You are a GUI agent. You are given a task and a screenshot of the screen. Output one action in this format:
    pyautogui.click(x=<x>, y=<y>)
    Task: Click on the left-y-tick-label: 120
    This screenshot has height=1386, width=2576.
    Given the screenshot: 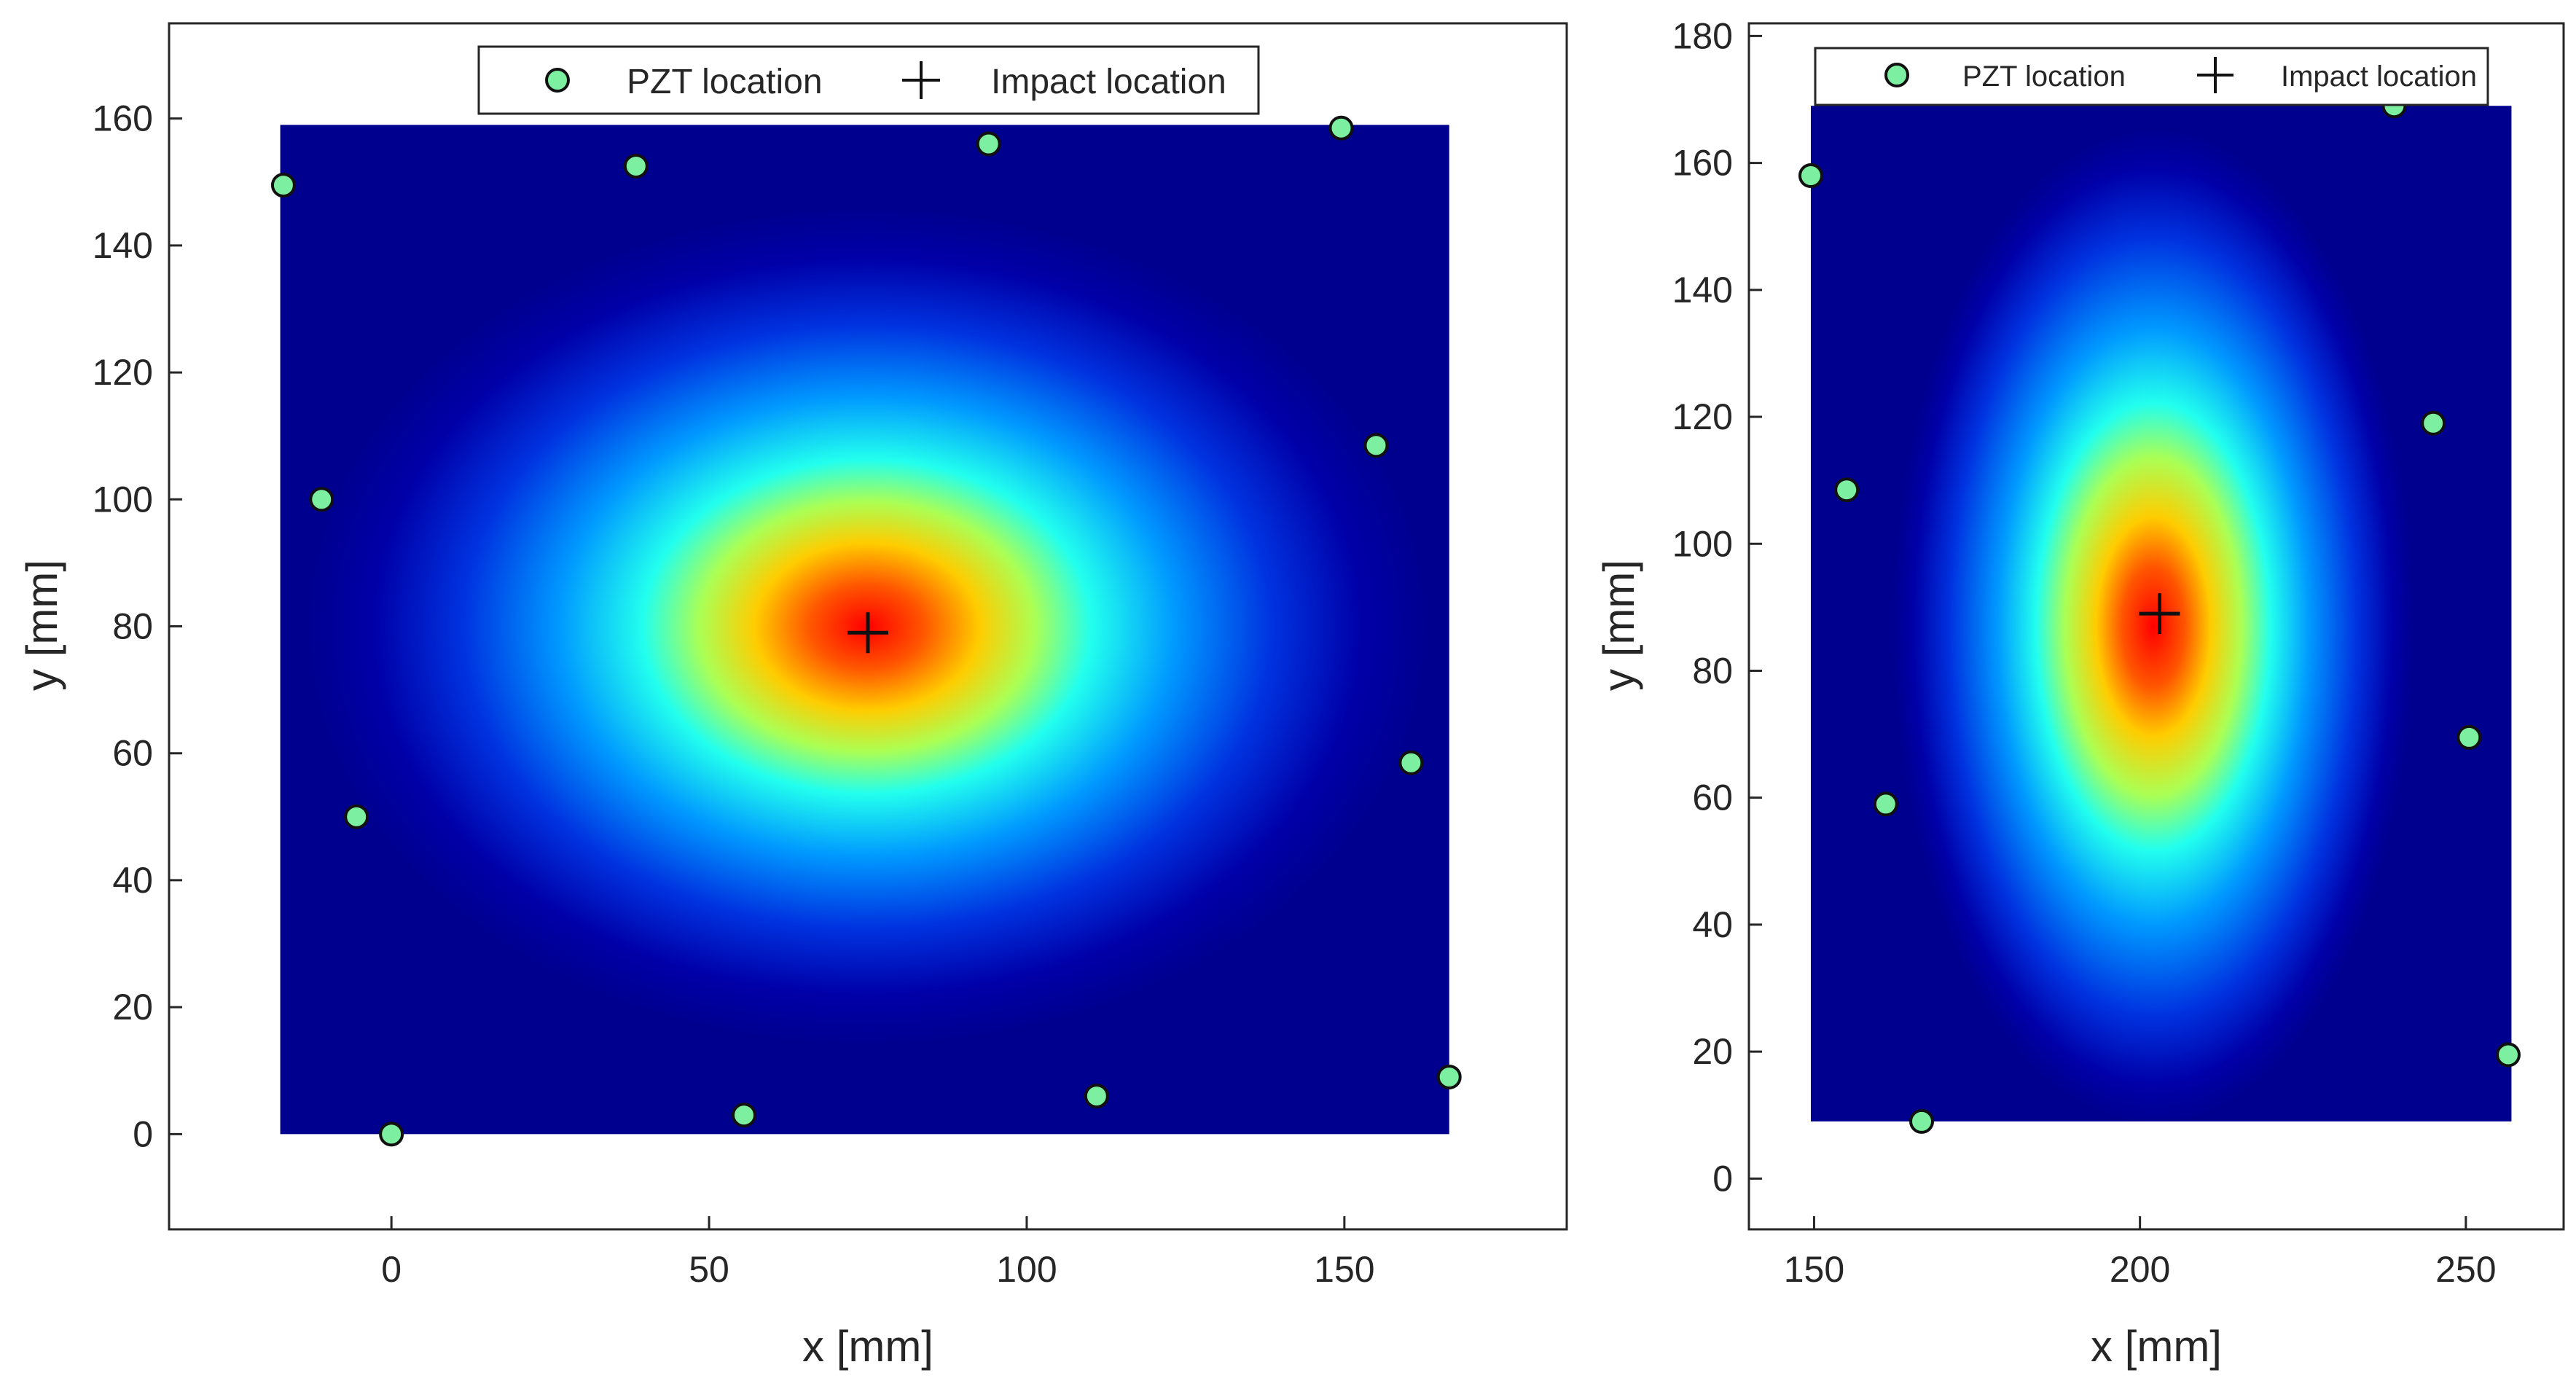 What is the action you would take?
    pyautogui.click(x=123, y=373)
    